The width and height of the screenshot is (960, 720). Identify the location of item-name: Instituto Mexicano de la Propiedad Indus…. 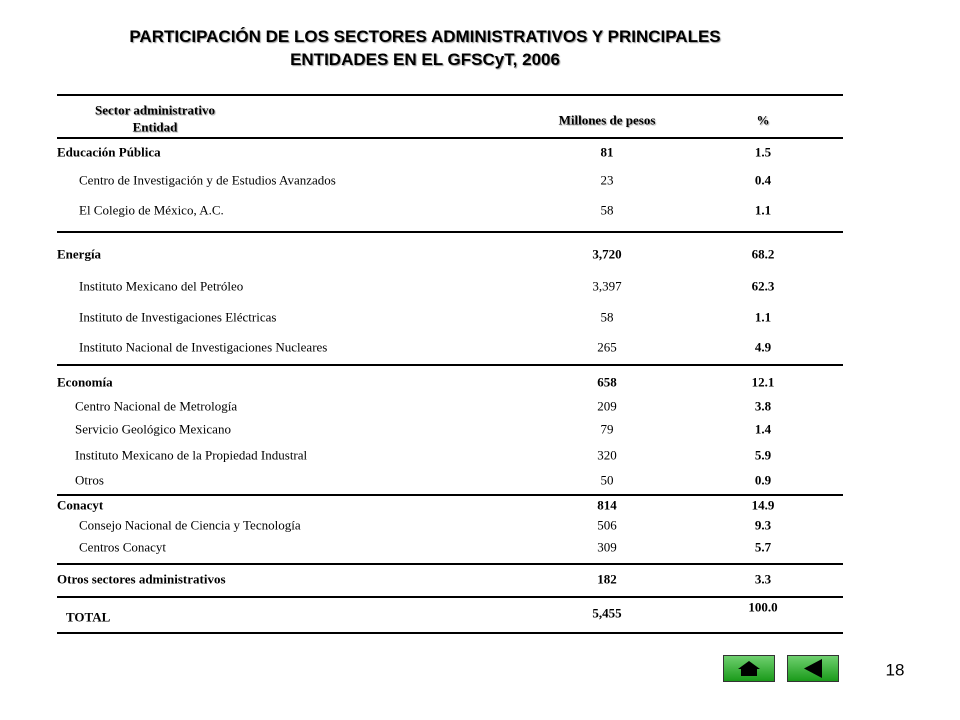
(191, 455).